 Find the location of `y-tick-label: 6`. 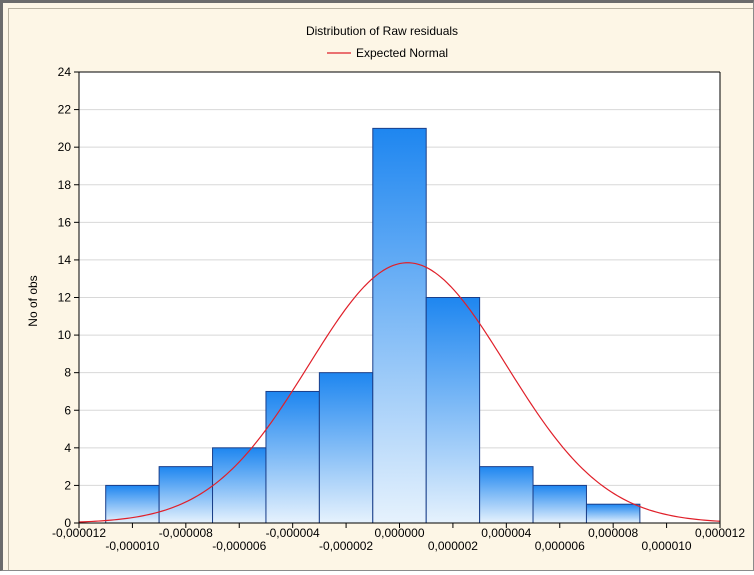

y-tick-label: 6 is located at coordinates (67, 410).